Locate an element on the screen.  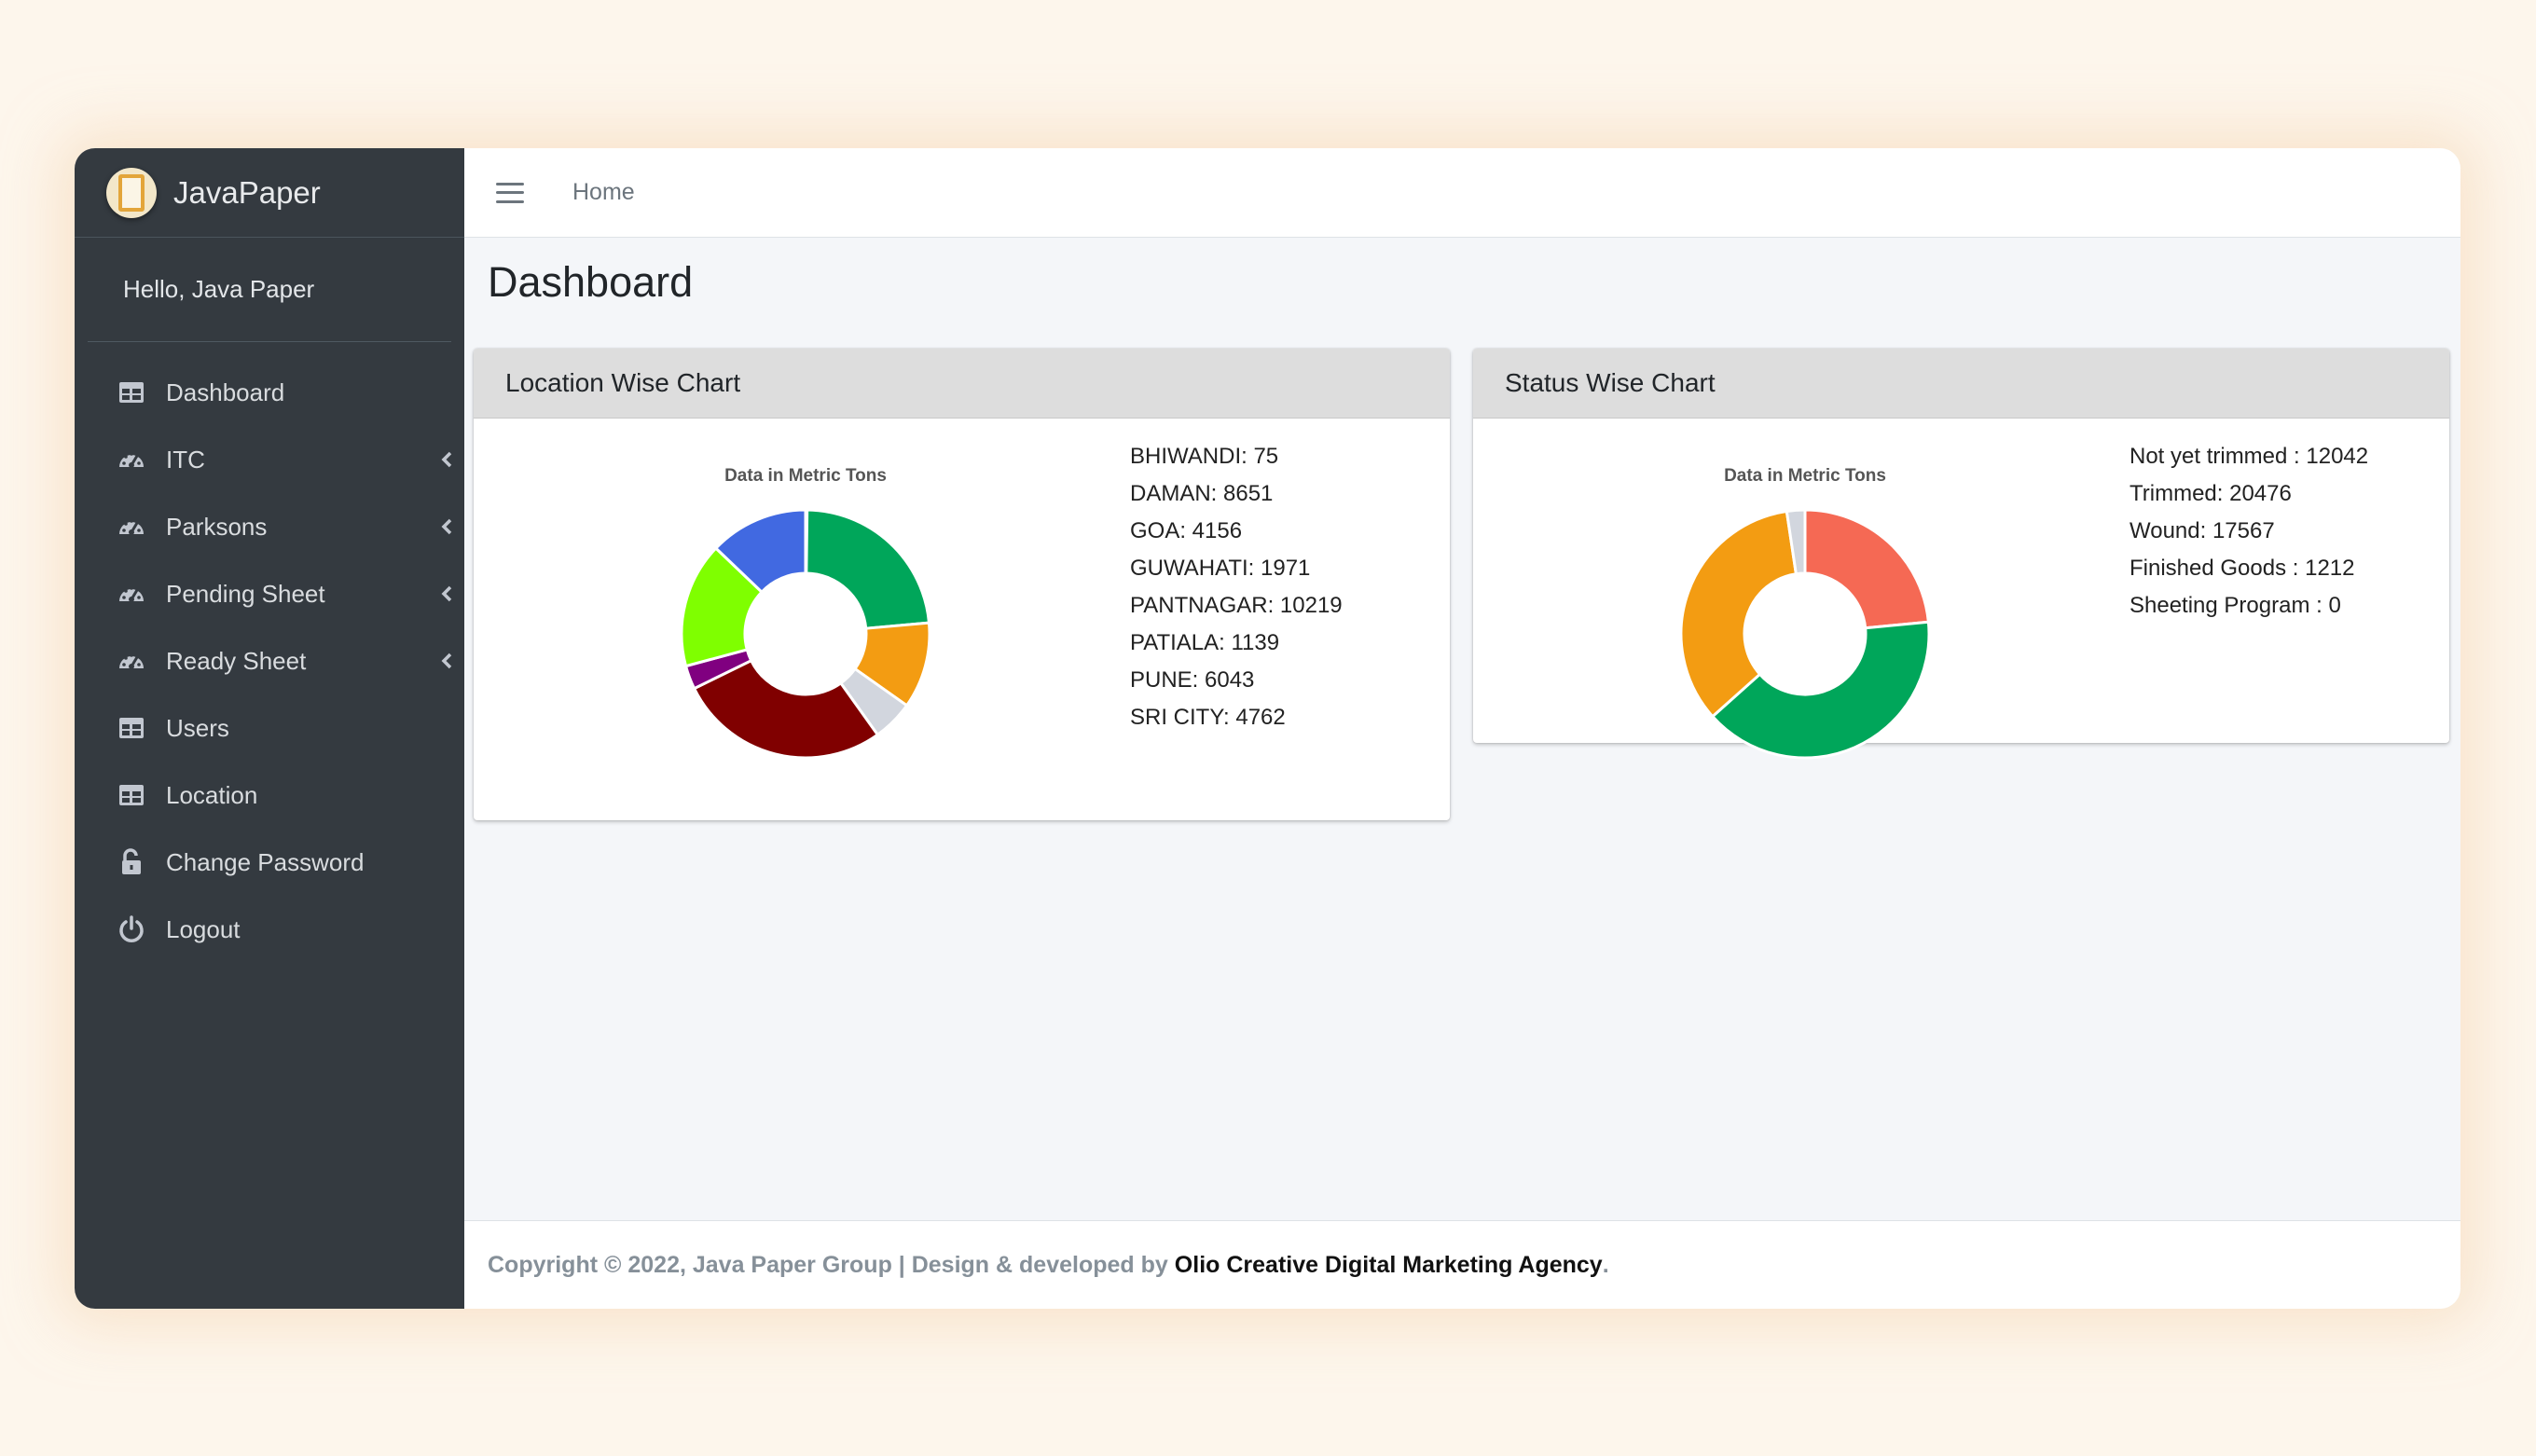
legend-item: BHIWANDI: 75 is located at coordinates (1204, 456).